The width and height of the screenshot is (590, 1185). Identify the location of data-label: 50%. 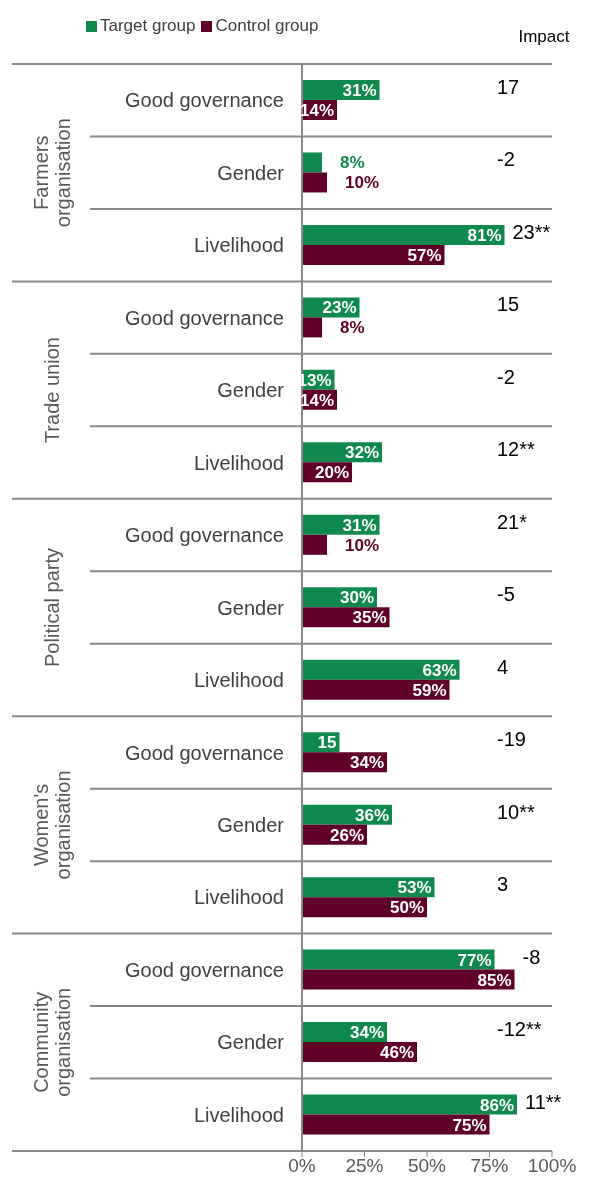
(406, 908).